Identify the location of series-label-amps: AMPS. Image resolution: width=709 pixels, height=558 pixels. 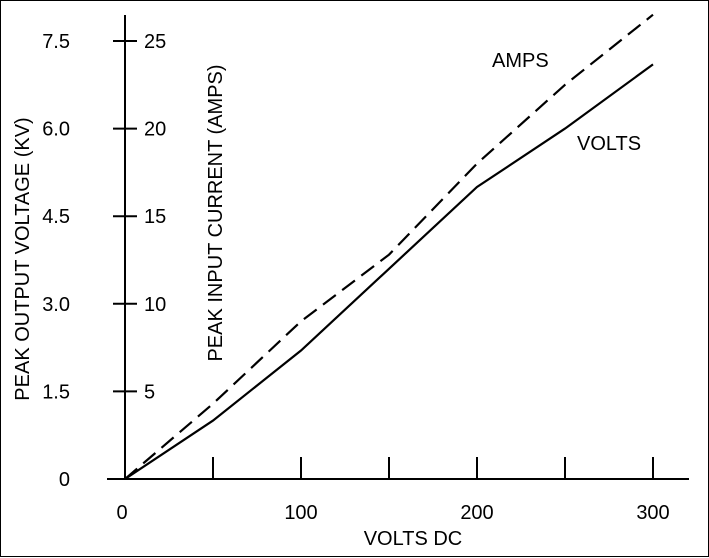
(520, 61).